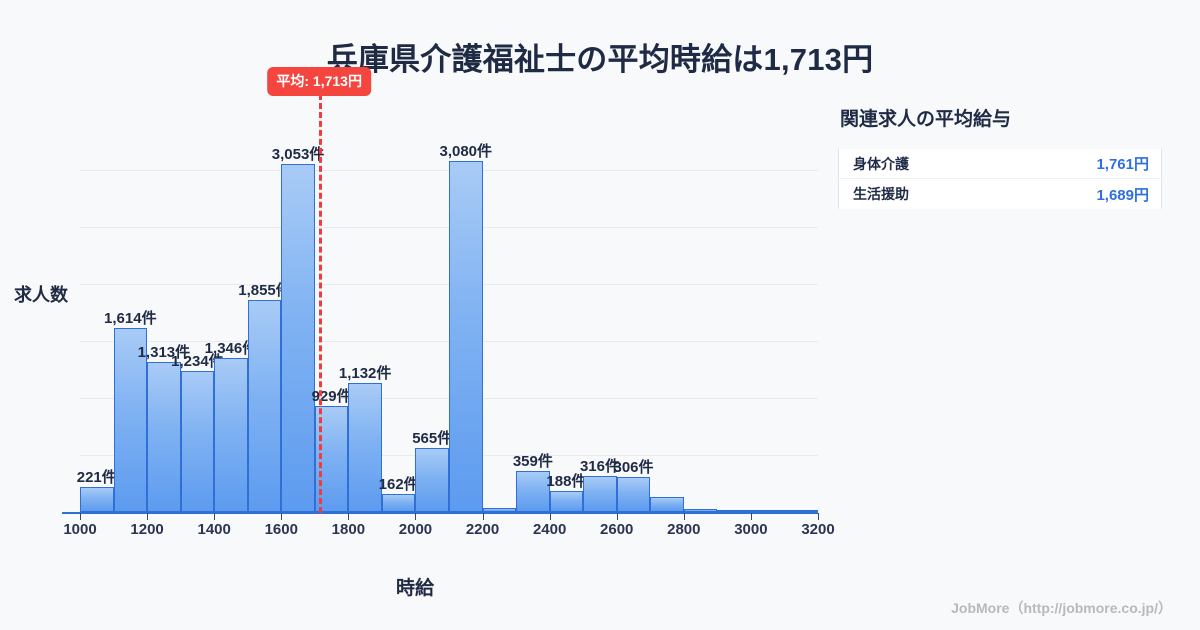 The height and width of the screenshot is (630, 1200). I want to click on x-axis-baseline, so click(440, 513).